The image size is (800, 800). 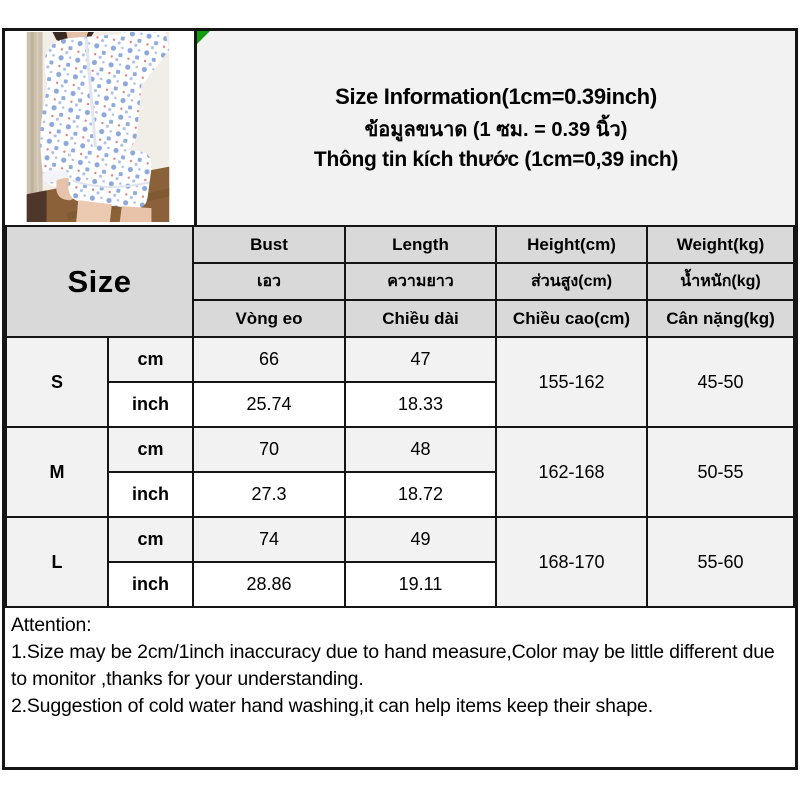 I want to click on table-row-l-inch: inch 28.86 19.11, so click(x=400, y=584).